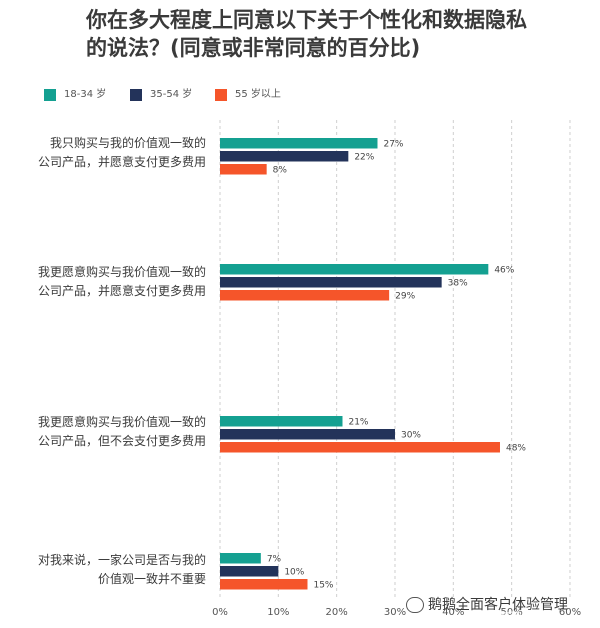  What do you see at coordinates (323, 586) in the screenshot?
I see `data-label-4-3: 15%` at bounding box center [323, 586].